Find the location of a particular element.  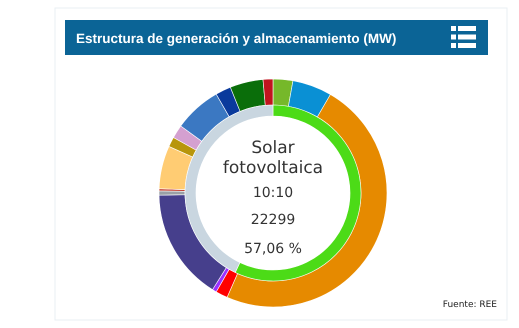

text: 10:10 is located at coordinates (273, 193).